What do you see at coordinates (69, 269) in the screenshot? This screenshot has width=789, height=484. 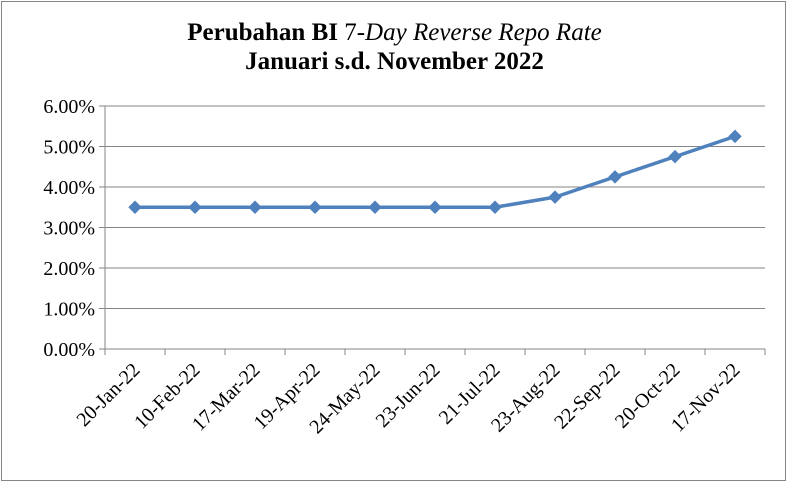 I see `y-tick-label: 2.00%` at bounding box center [69, 269].